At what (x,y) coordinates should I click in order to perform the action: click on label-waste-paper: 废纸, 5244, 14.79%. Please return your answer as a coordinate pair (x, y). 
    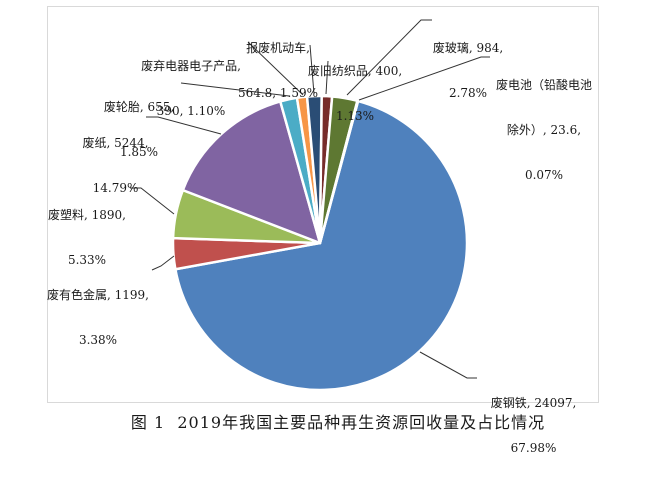
    Looking at the image, I should click on (115, 166).